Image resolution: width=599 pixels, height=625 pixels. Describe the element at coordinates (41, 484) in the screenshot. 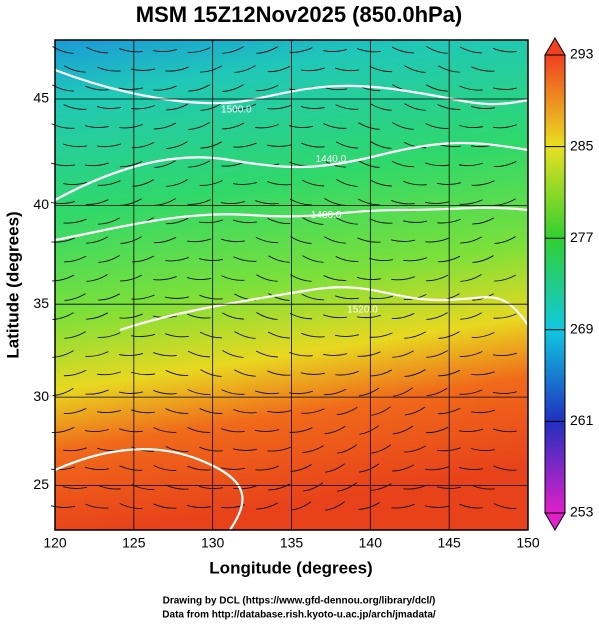

I see `y-tick-label: 25` at that location.